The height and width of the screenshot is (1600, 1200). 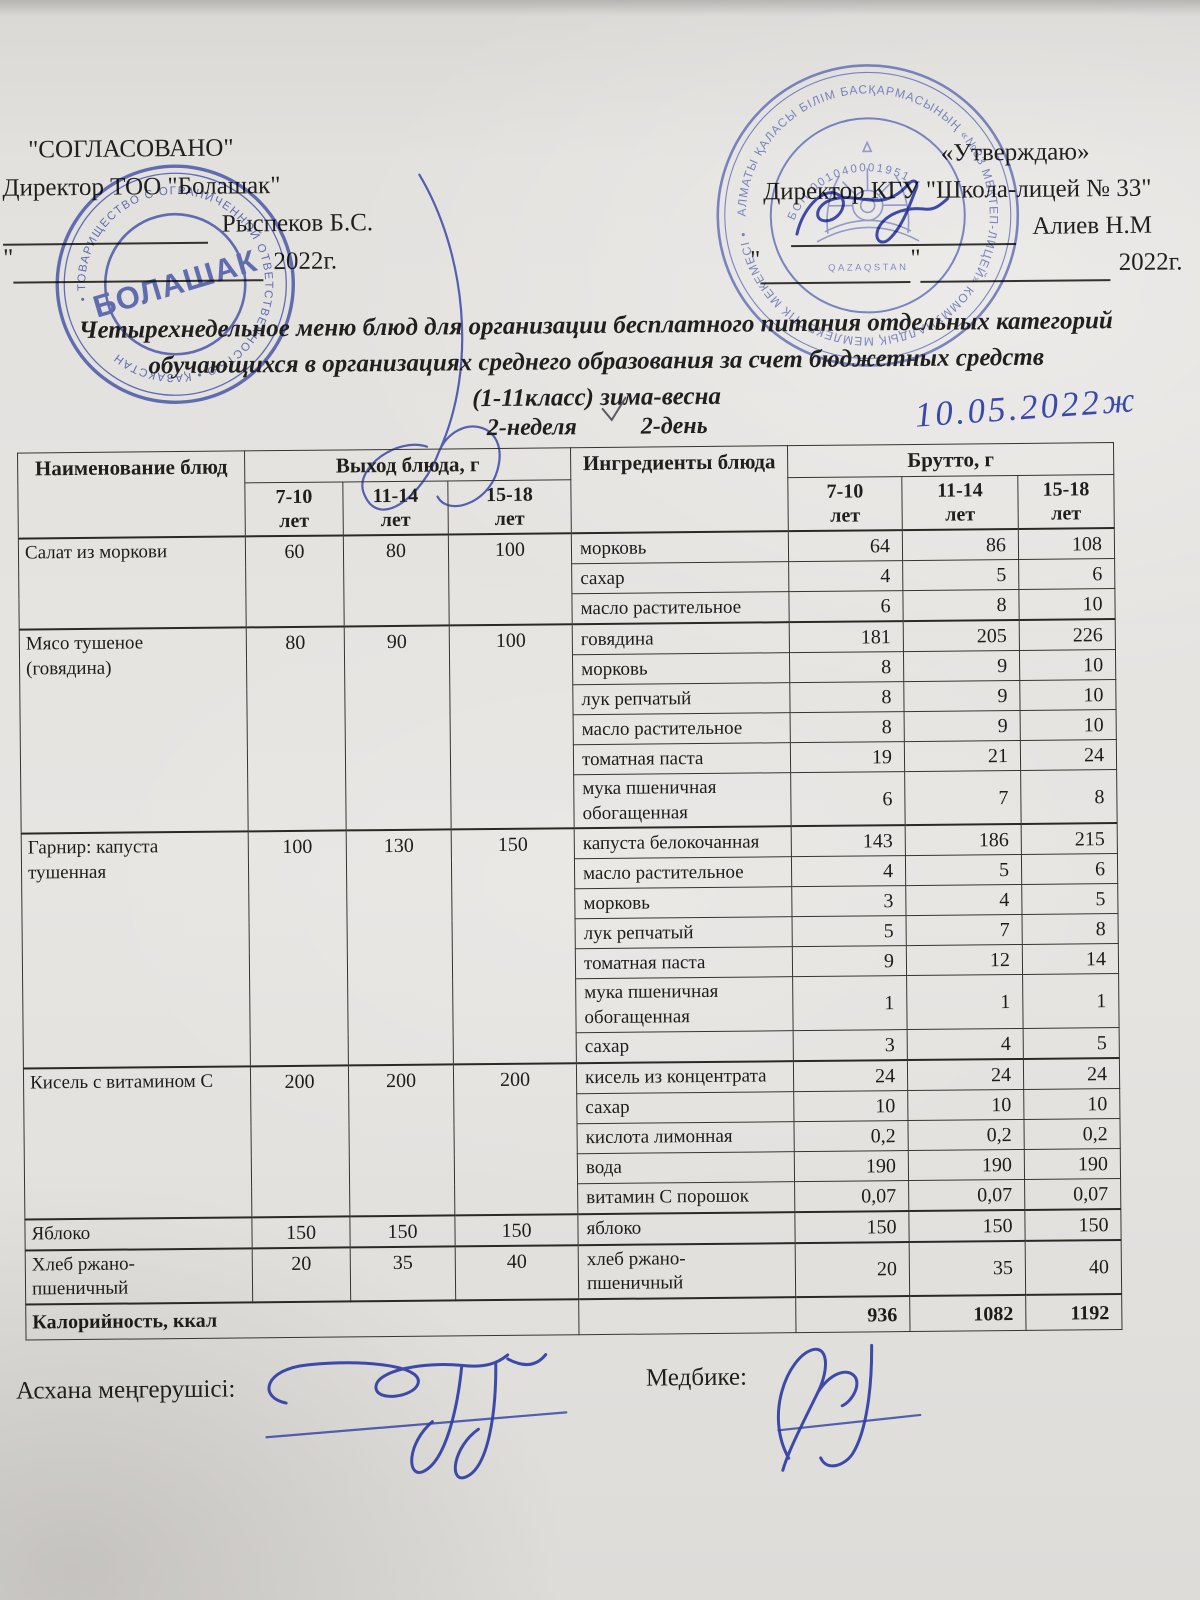 What do you see at coordinates (416, 1416) in the screenshot?
I see `canteen-manager-signature` at bounding box center [416, 1416].